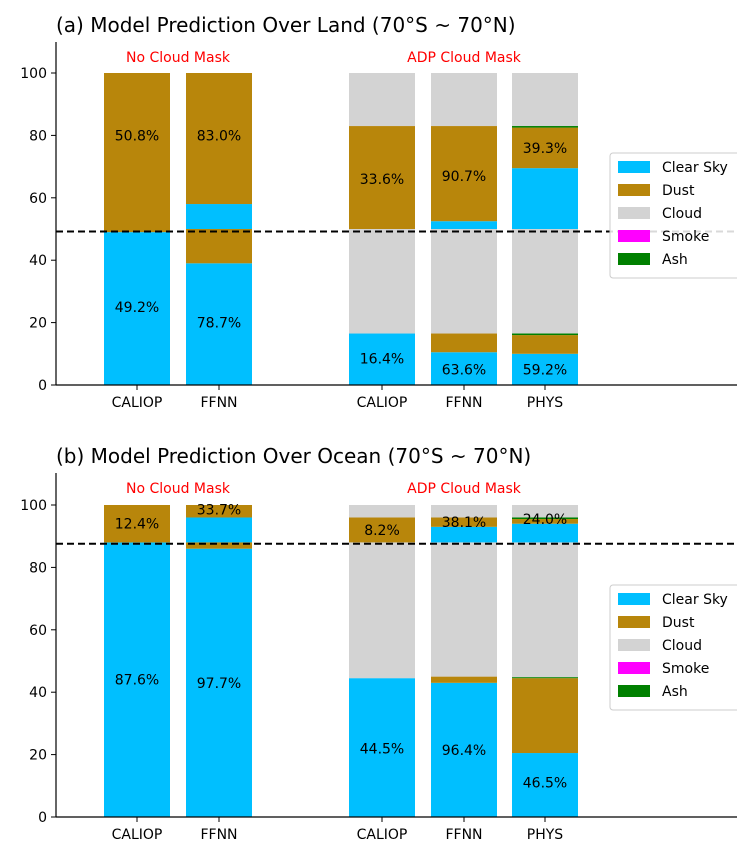 The image size is (737, 845). I want to click on bar-value-label: 97.7%, so click(219, 684).